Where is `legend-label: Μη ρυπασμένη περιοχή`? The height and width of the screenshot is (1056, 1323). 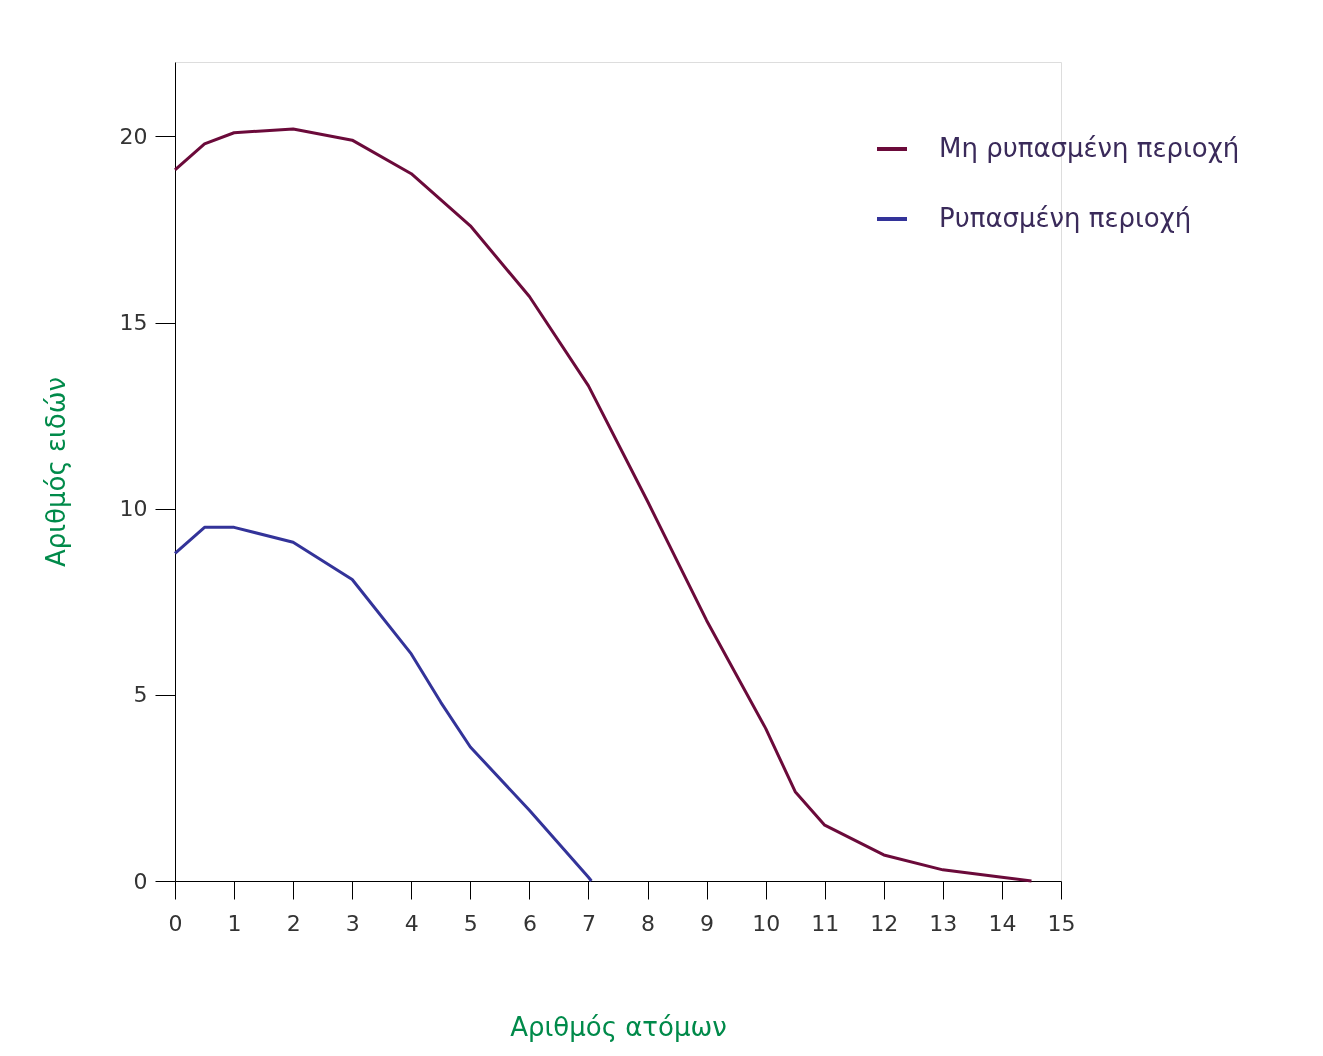
legend-label: Μη ρυπασμένη περιοχή is located at coordinates (1089, 148).